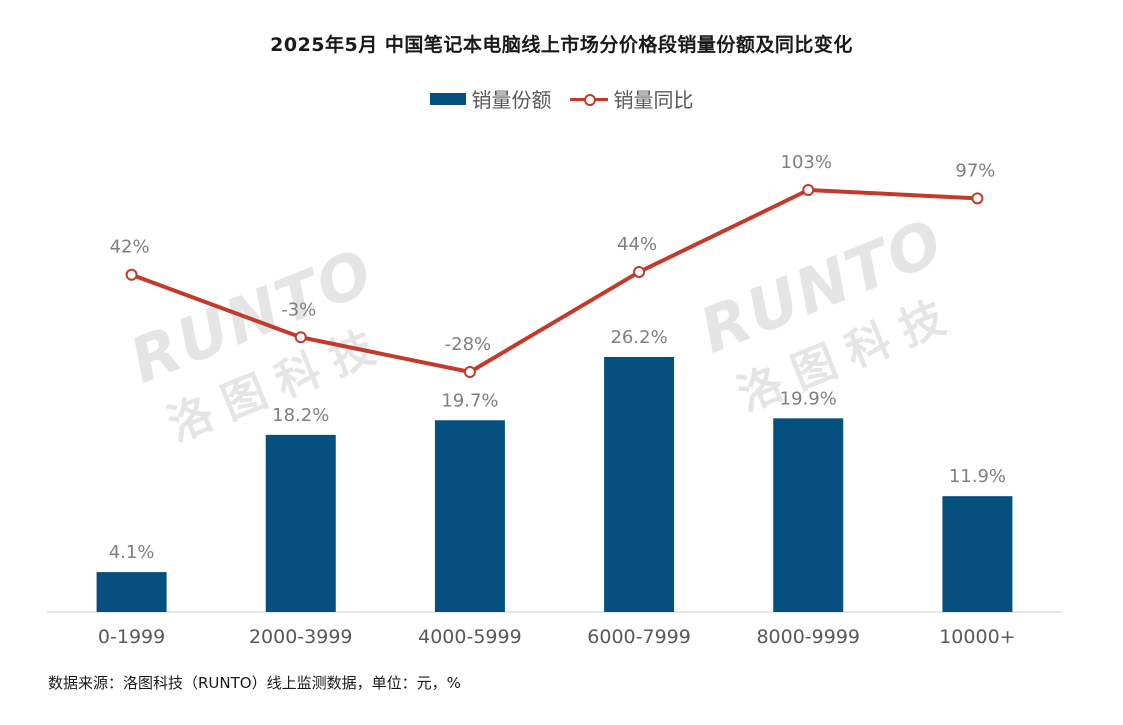  Describe the element at coordinates (300, 415) in the screenshot. I see `bar-data-label: 18.2%` at that location.